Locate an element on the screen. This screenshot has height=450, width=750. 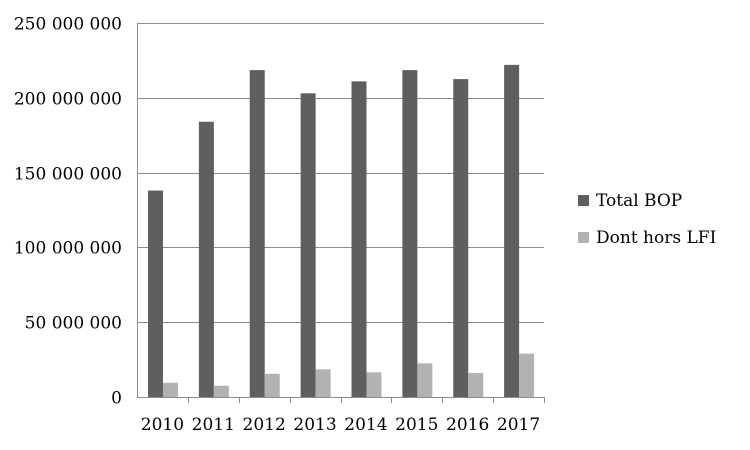
y-tick-label: 0 is located at coordinates (116, 399).